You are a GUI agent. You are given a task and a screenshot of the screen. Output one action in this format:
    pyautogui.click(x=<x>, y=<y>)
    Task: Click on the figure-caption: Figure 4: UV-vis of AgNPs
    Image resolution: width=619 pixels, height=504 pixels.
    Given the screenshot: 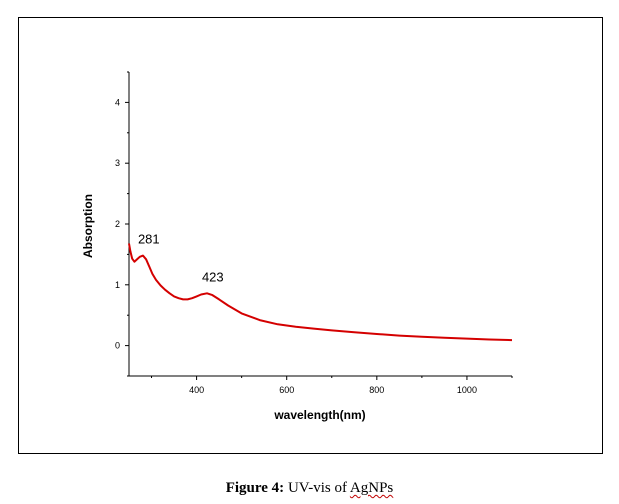 What is the action you would take?
    pyautogui.click(x=309, y=488)
    